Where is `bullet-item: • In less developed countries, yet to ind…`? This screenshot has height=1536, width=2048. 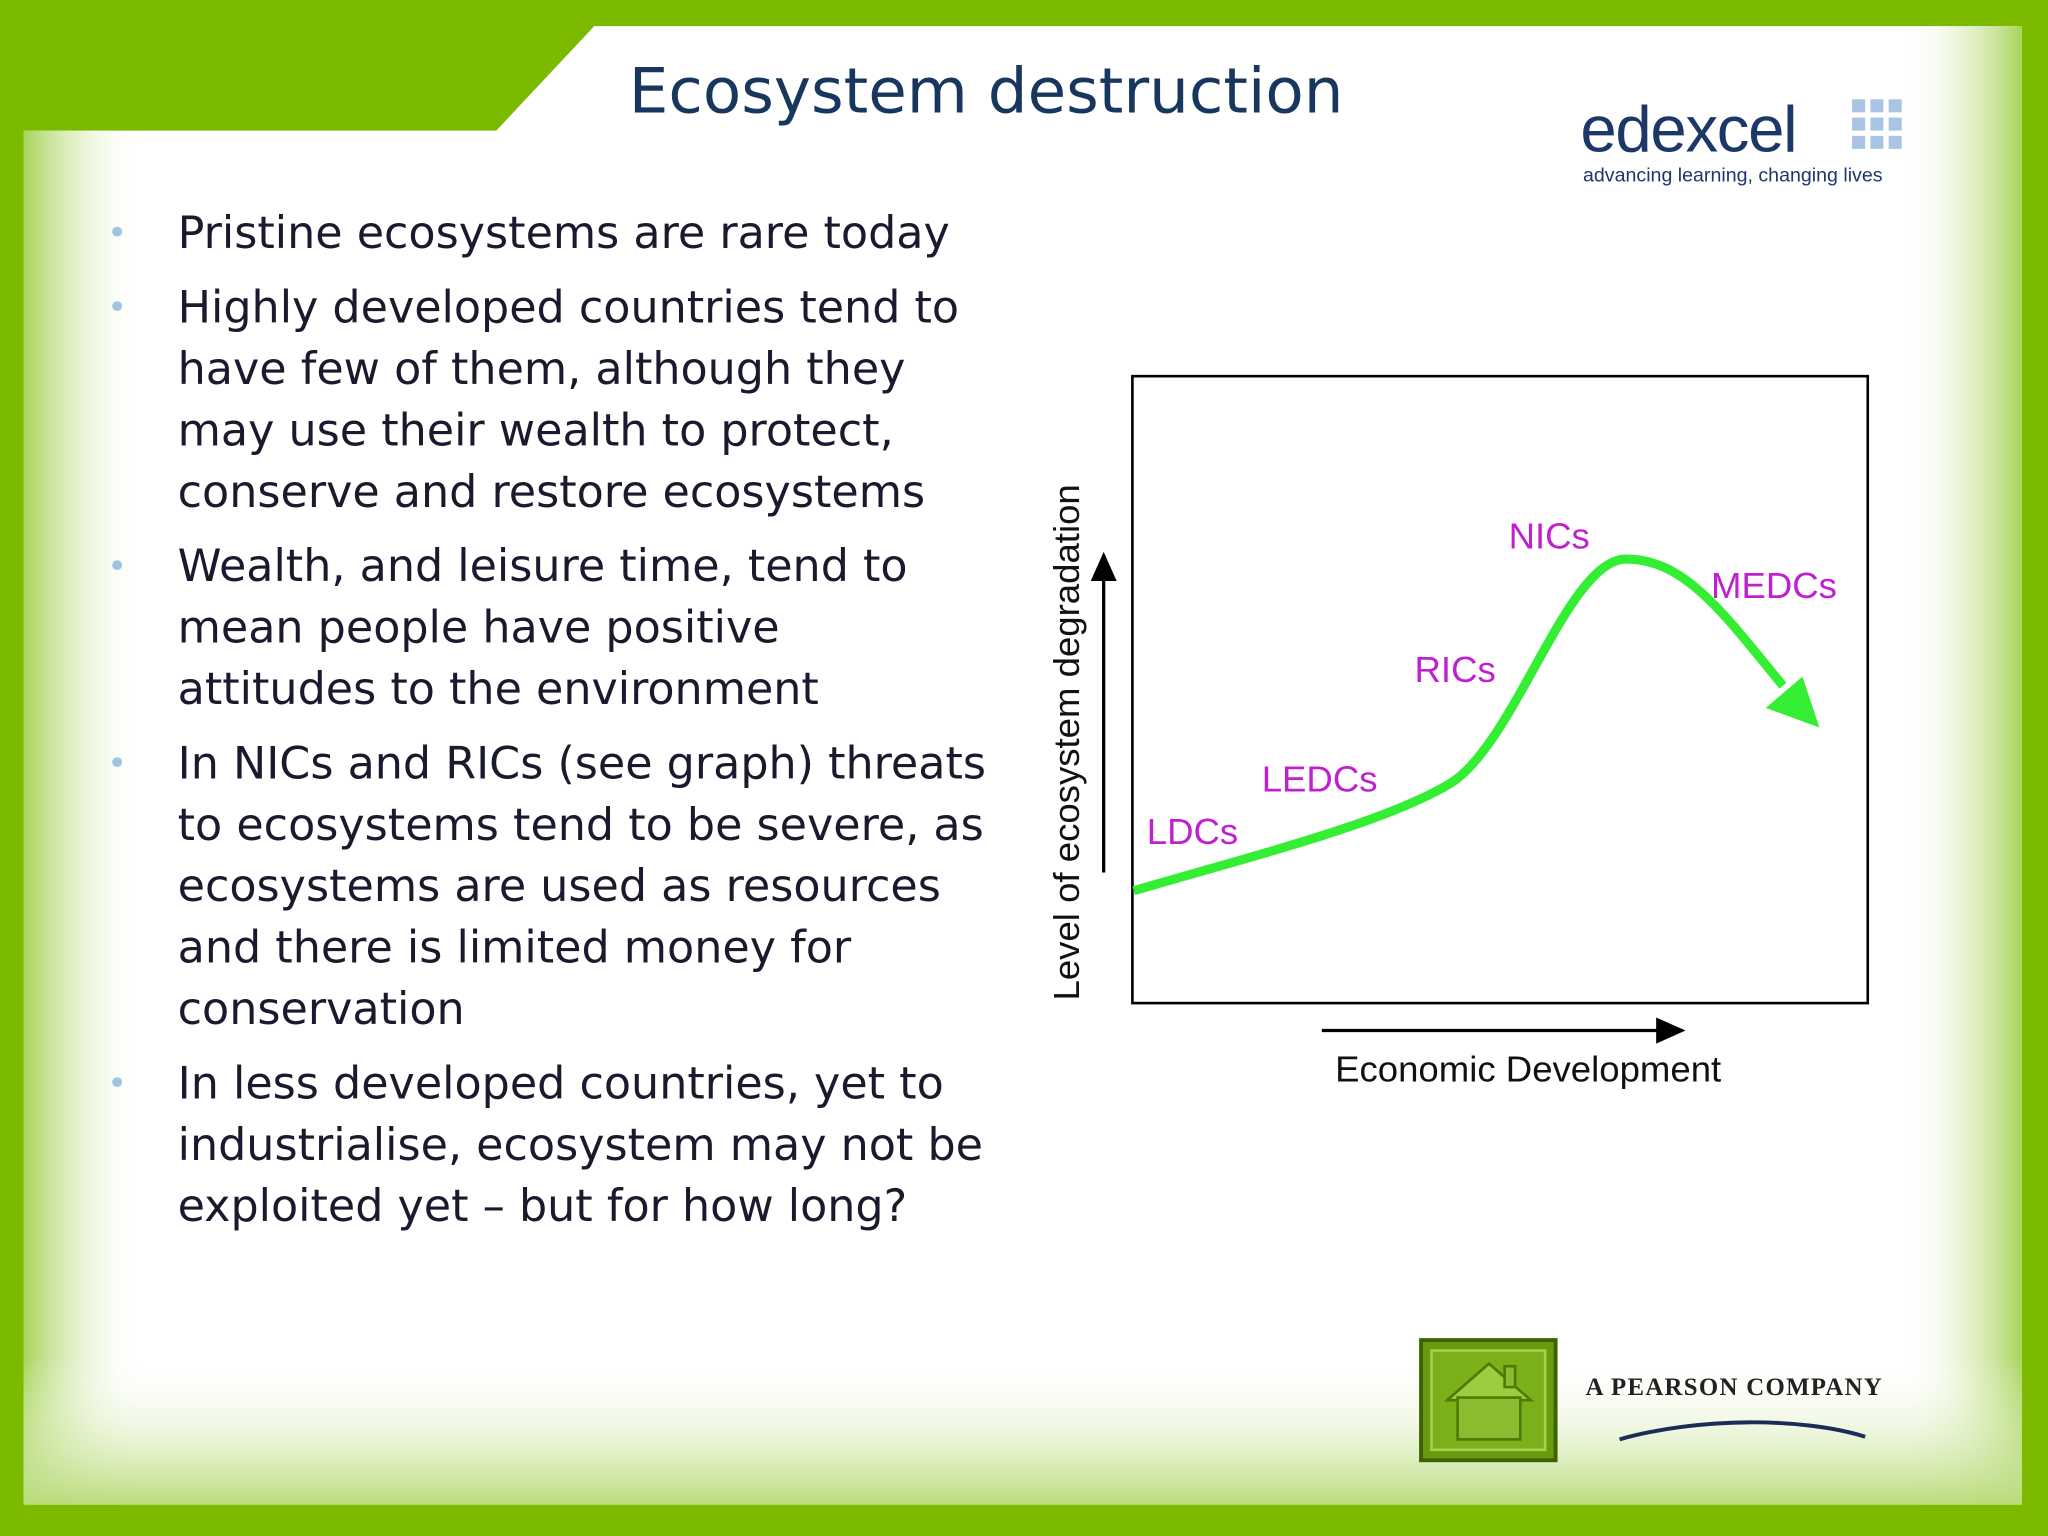 bullet-item: • In less developed countries, yet to ind… is located at coordinates (546, 1146).